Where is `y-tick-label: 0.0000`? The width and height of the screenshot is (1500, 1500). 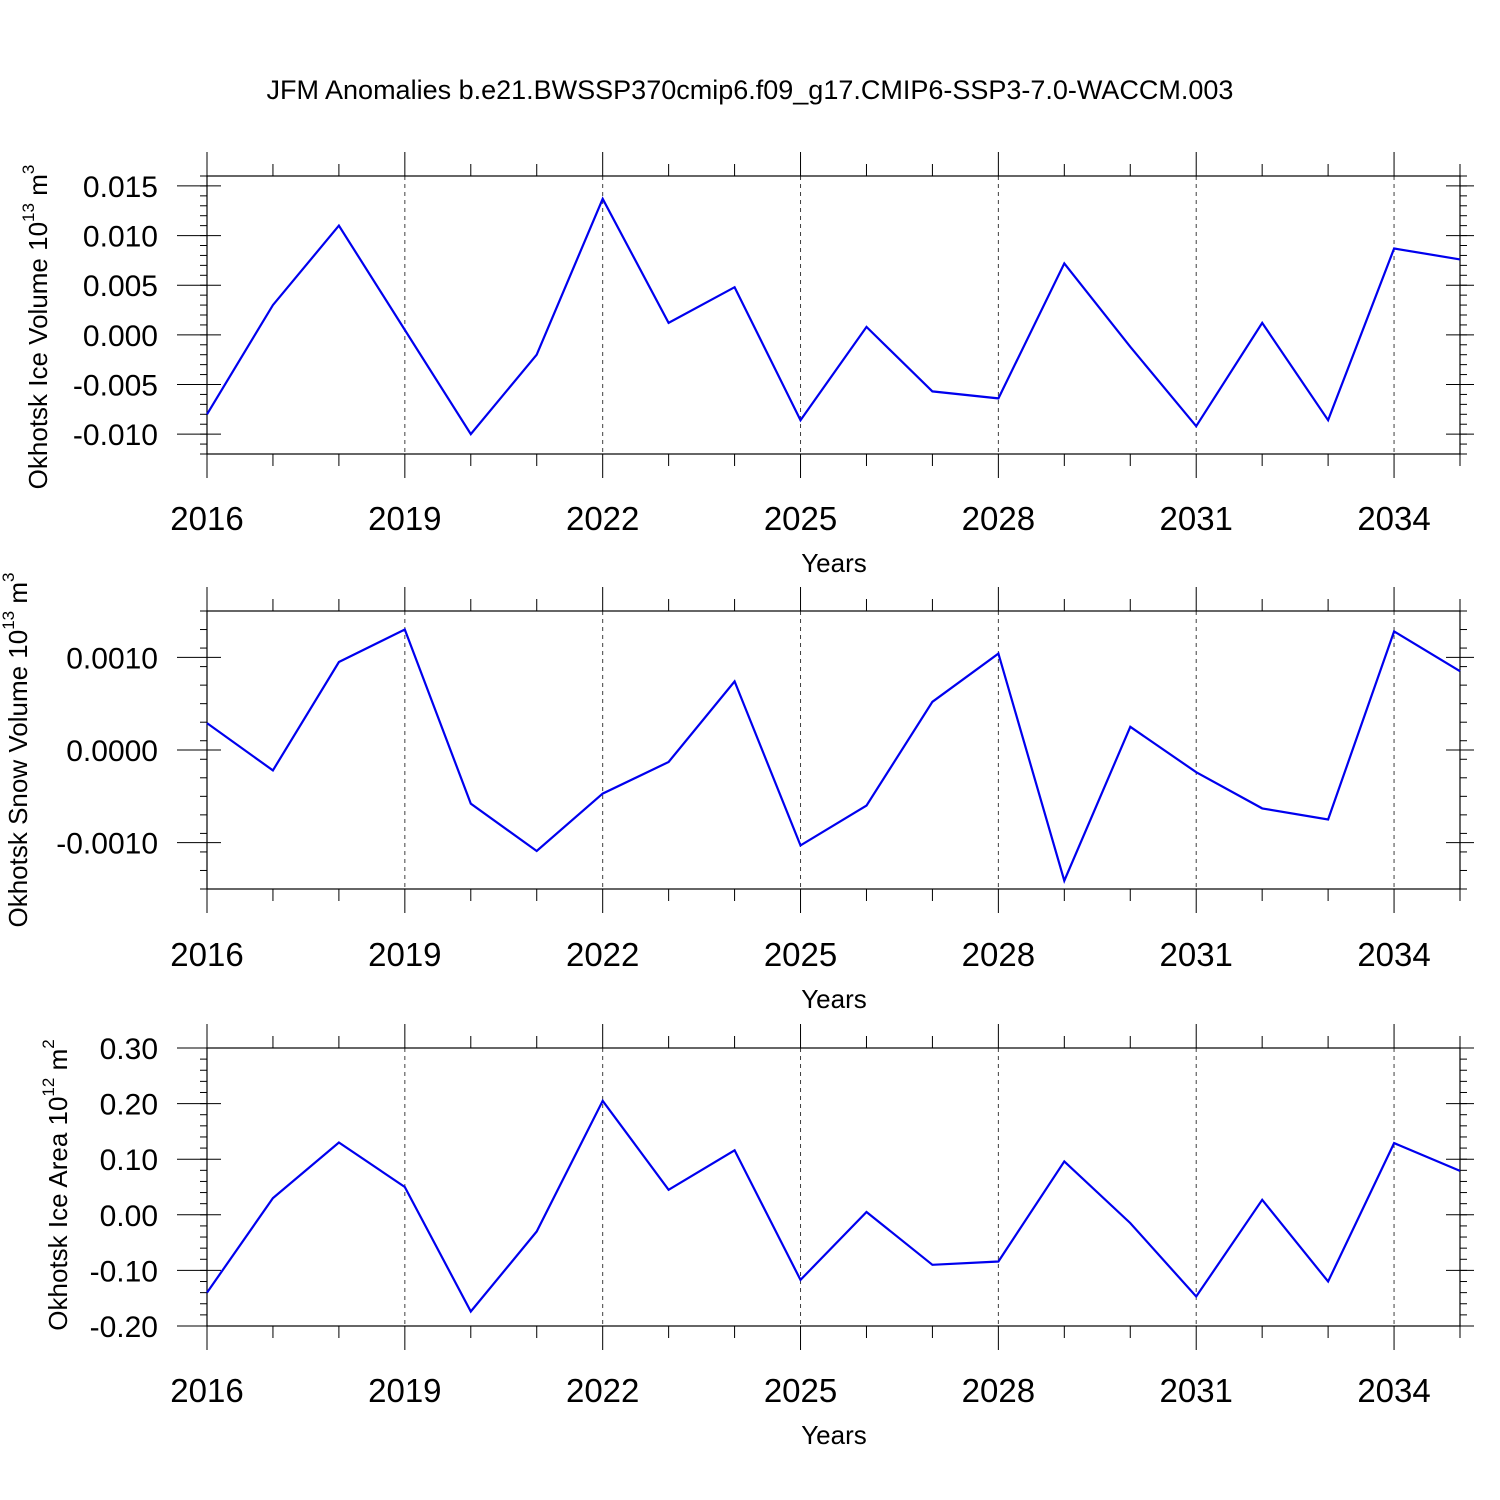 y-tick-label: 0.0000 is located at coordinates (112, 751).